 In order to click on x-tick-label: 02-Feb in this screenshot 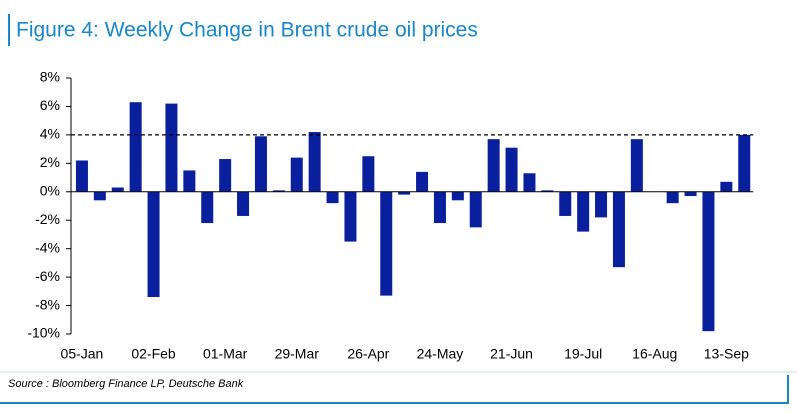, I will do `click(153, 354)`.